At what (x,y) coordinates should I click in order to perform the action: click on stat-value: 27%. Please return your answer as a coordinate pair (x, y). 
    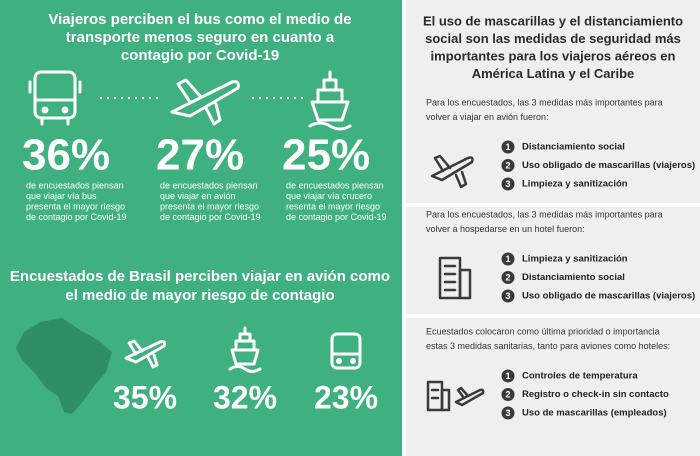
    Looking at the image, I should click on (200, 155).